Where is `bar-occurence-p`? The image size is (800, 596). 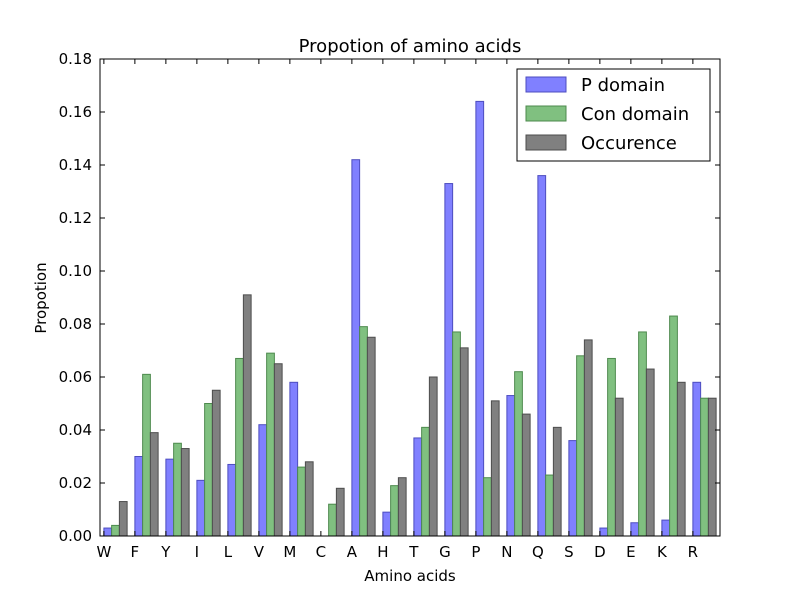
bar-occurence-p is located at coordinates (495, 468).